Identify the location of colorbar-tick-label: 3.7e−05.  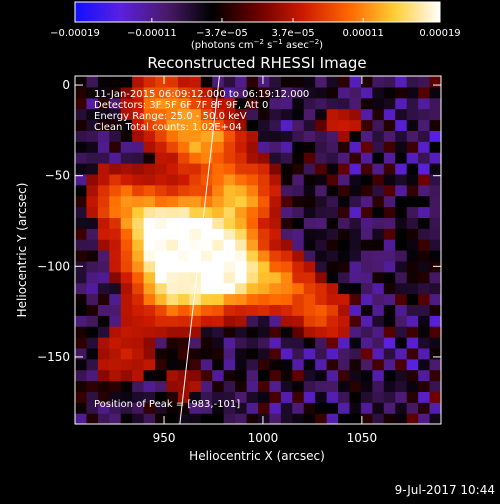
(292, 33).